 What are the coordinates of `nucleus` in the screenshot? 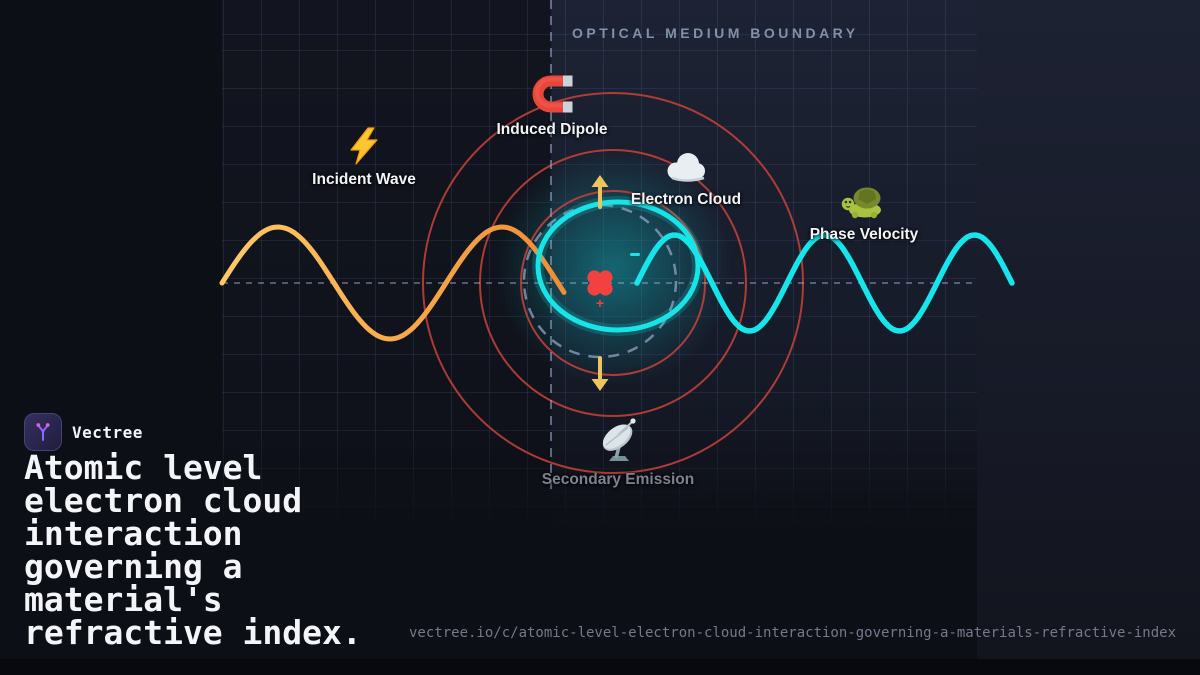 It's located at (600, 283).